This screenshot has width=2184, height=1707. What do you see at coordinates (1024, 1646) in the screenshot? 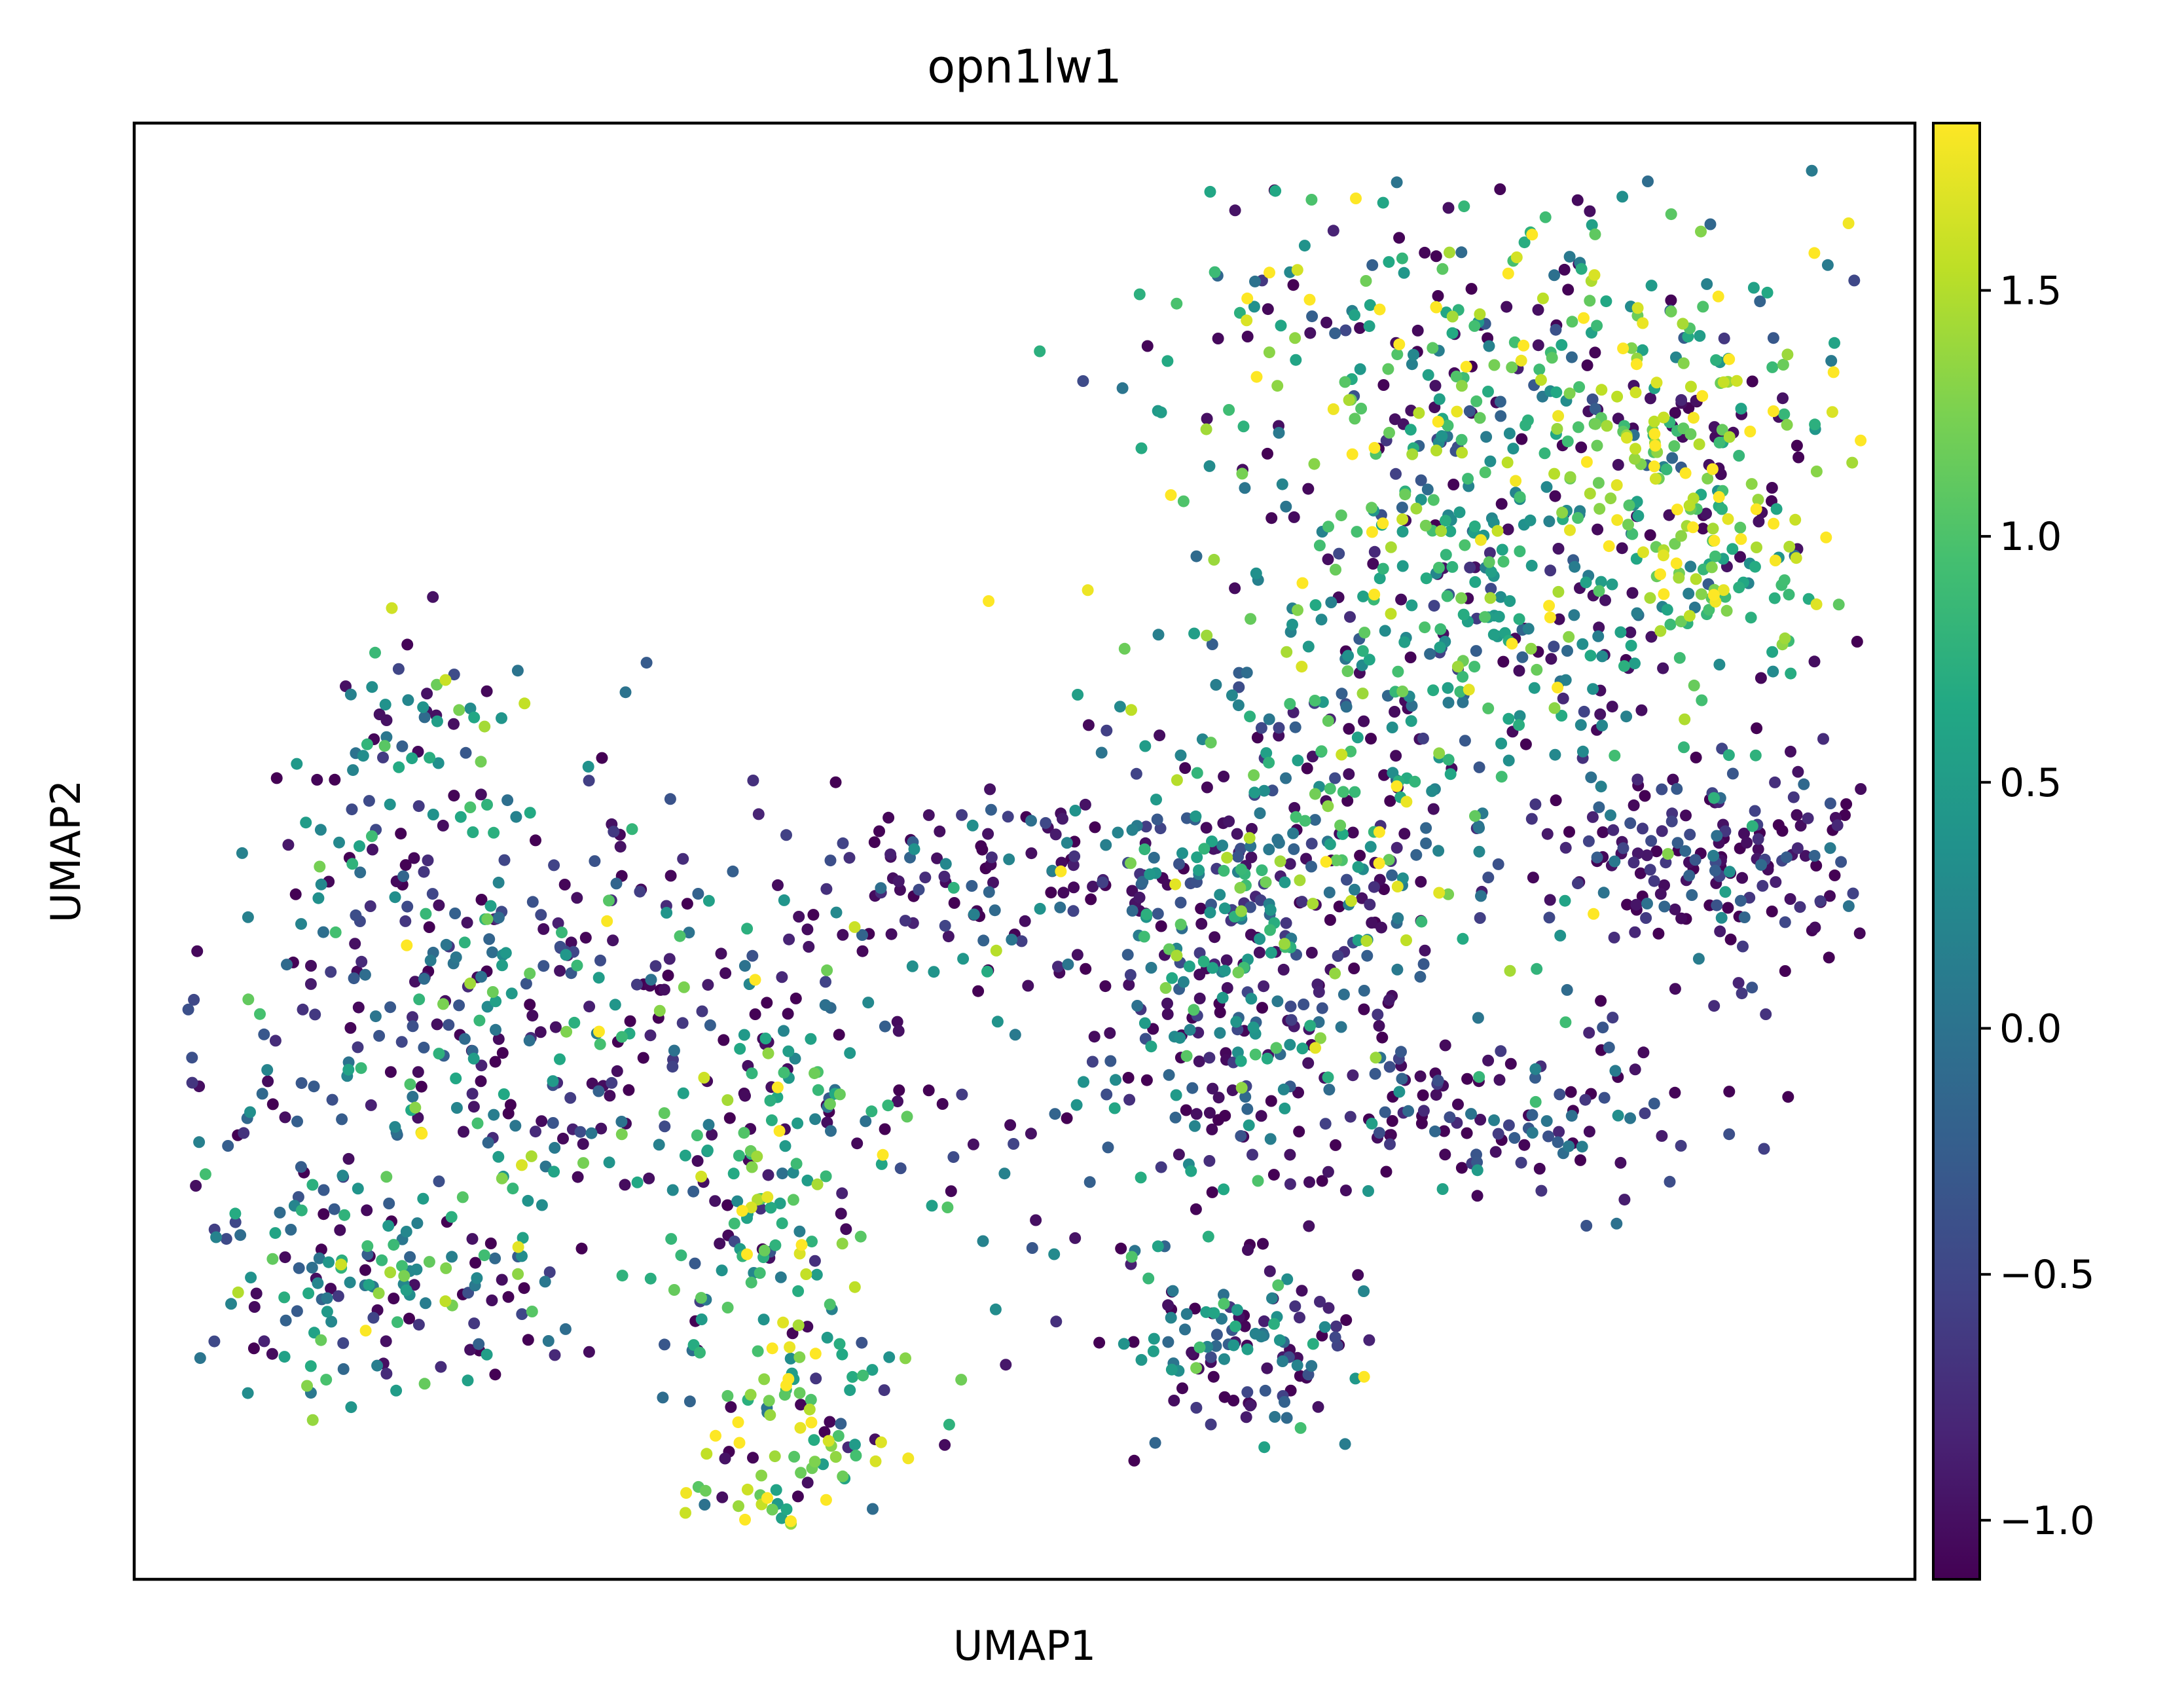
I see `x-axis-label: UMAP1` at bounding box center [1024, 1646].